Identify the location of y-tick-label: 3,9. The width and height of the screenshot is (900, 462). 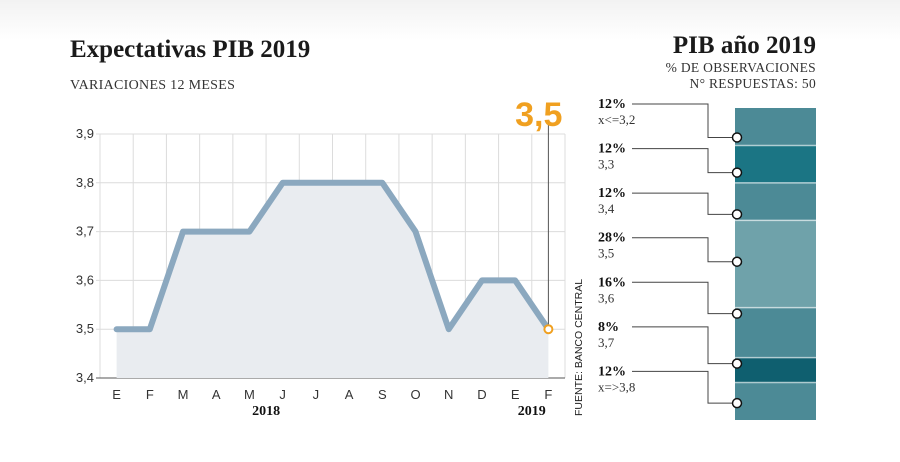
(85, 133).